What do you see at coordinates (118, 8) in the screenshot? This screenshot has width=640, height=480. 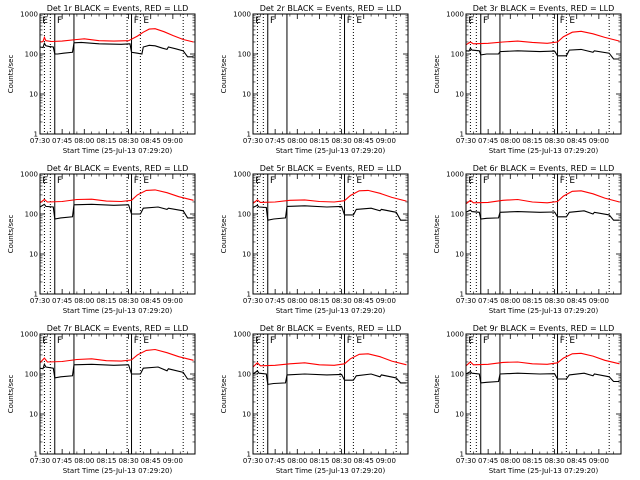 I see `panel-title: Det 1r BLACK = Events, RED = LLD` at bounding box center [118, 8].